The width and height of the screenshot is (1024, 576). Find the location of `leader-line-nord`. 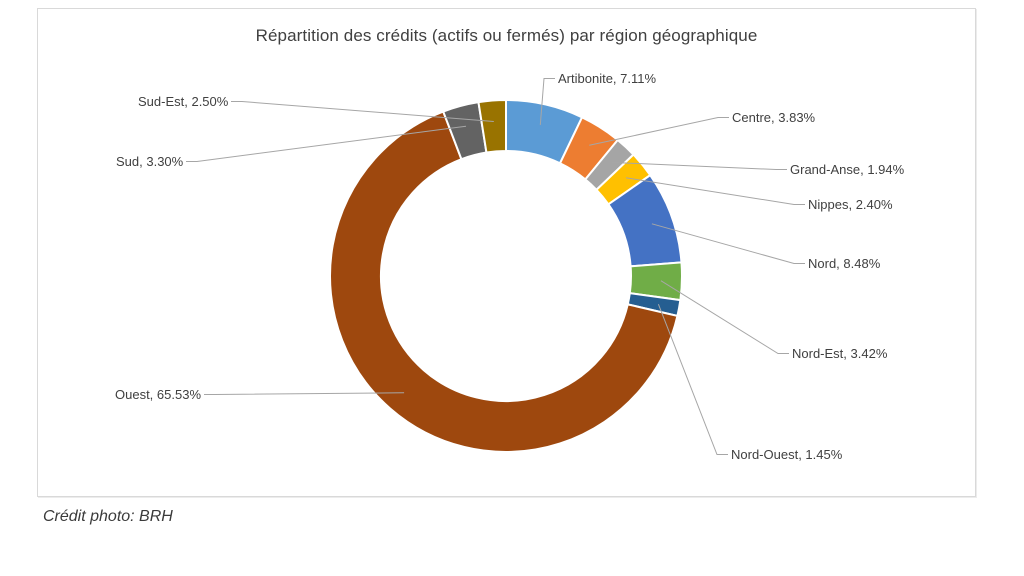

leader-line-nord is located at coordinates (728, 243).